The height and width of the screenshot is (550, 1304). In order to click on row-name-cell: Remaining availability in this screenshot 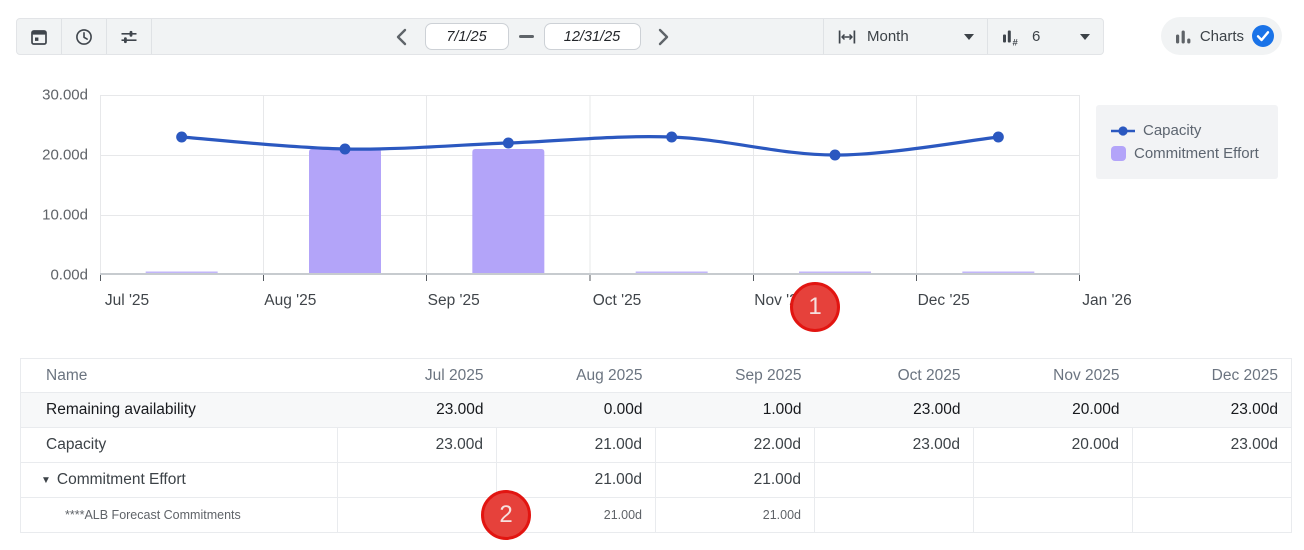, I will do `click(121, 409)`.